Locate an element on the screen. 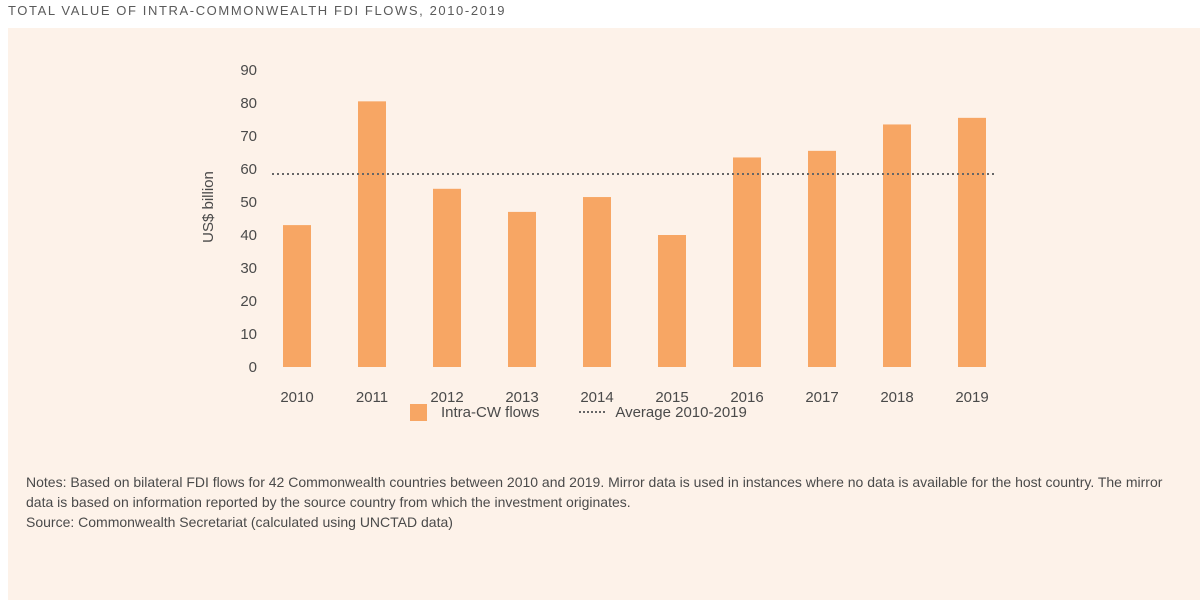  y-tick-label: 10 is located at coordinates (248, 334).